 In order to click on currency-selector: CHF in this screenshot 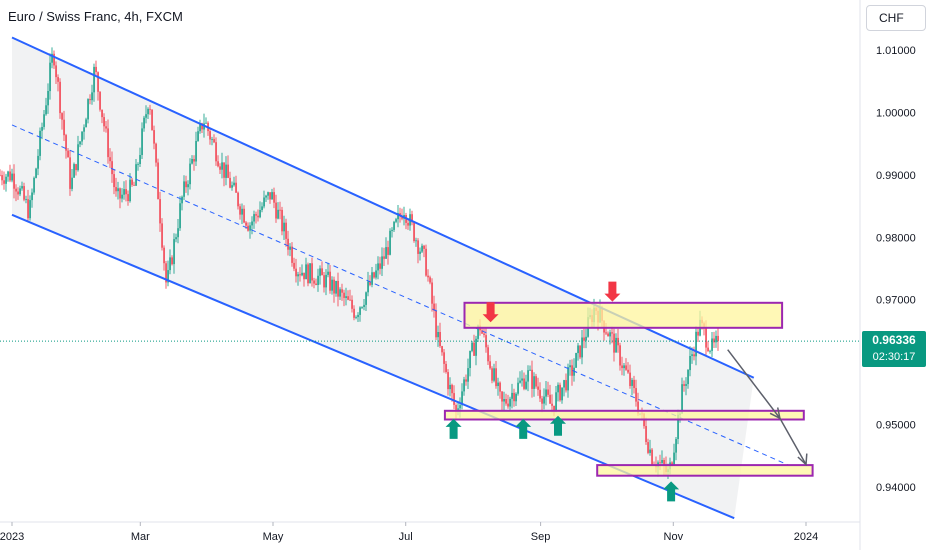, I will do `click(896, 18)`.